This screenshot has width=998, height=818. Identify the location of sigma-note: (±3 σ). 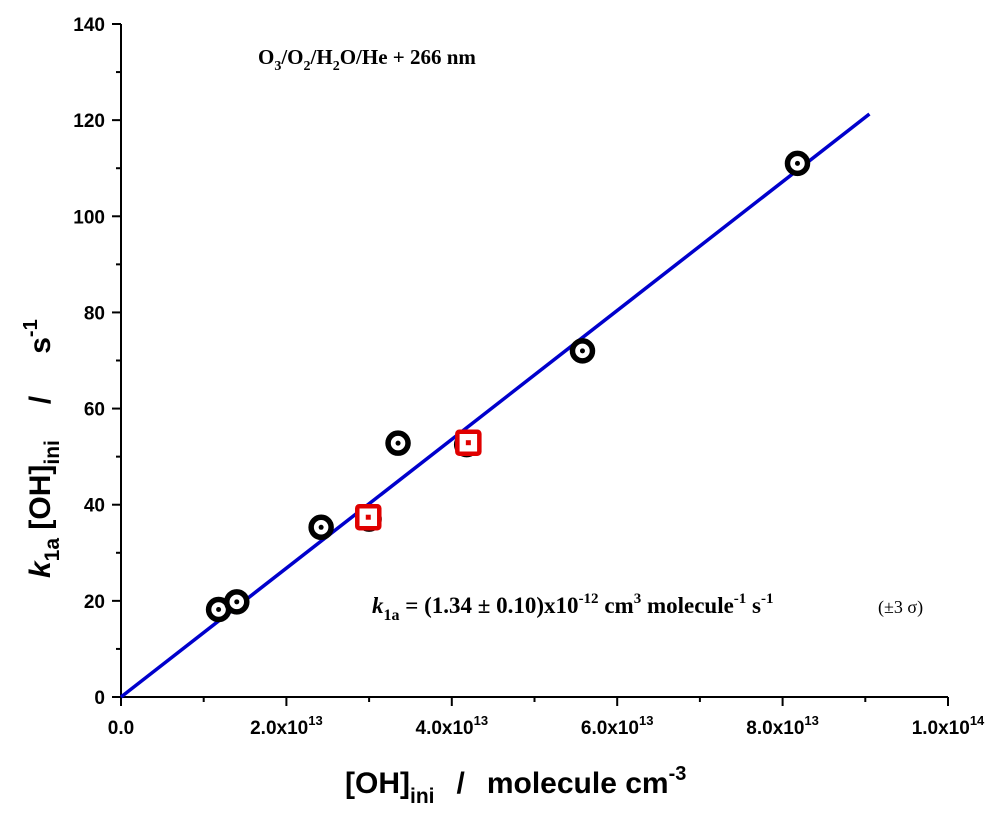
(900, 607).